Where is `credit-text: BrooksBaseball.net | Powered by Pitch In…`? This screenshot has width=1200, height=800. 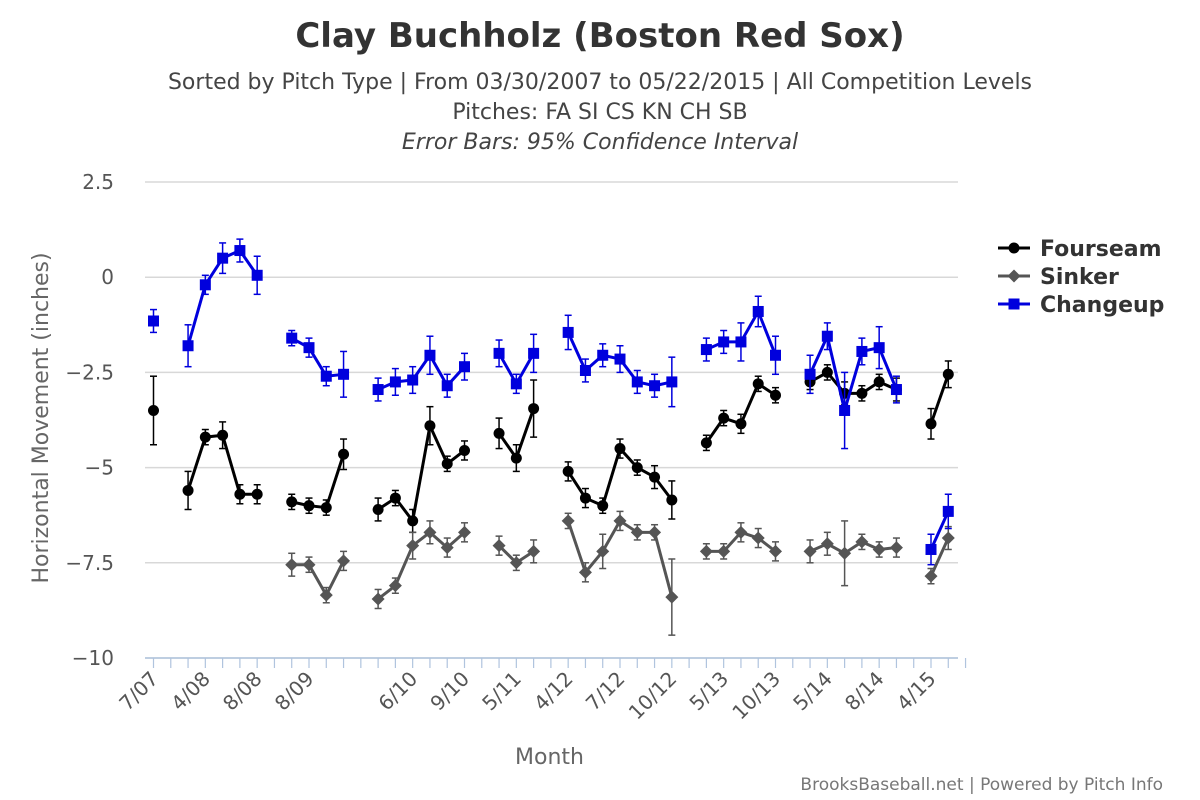 credit-text: BrooksBaseball.net | Powered by Pitch In… is located at coordinates (981, 785).